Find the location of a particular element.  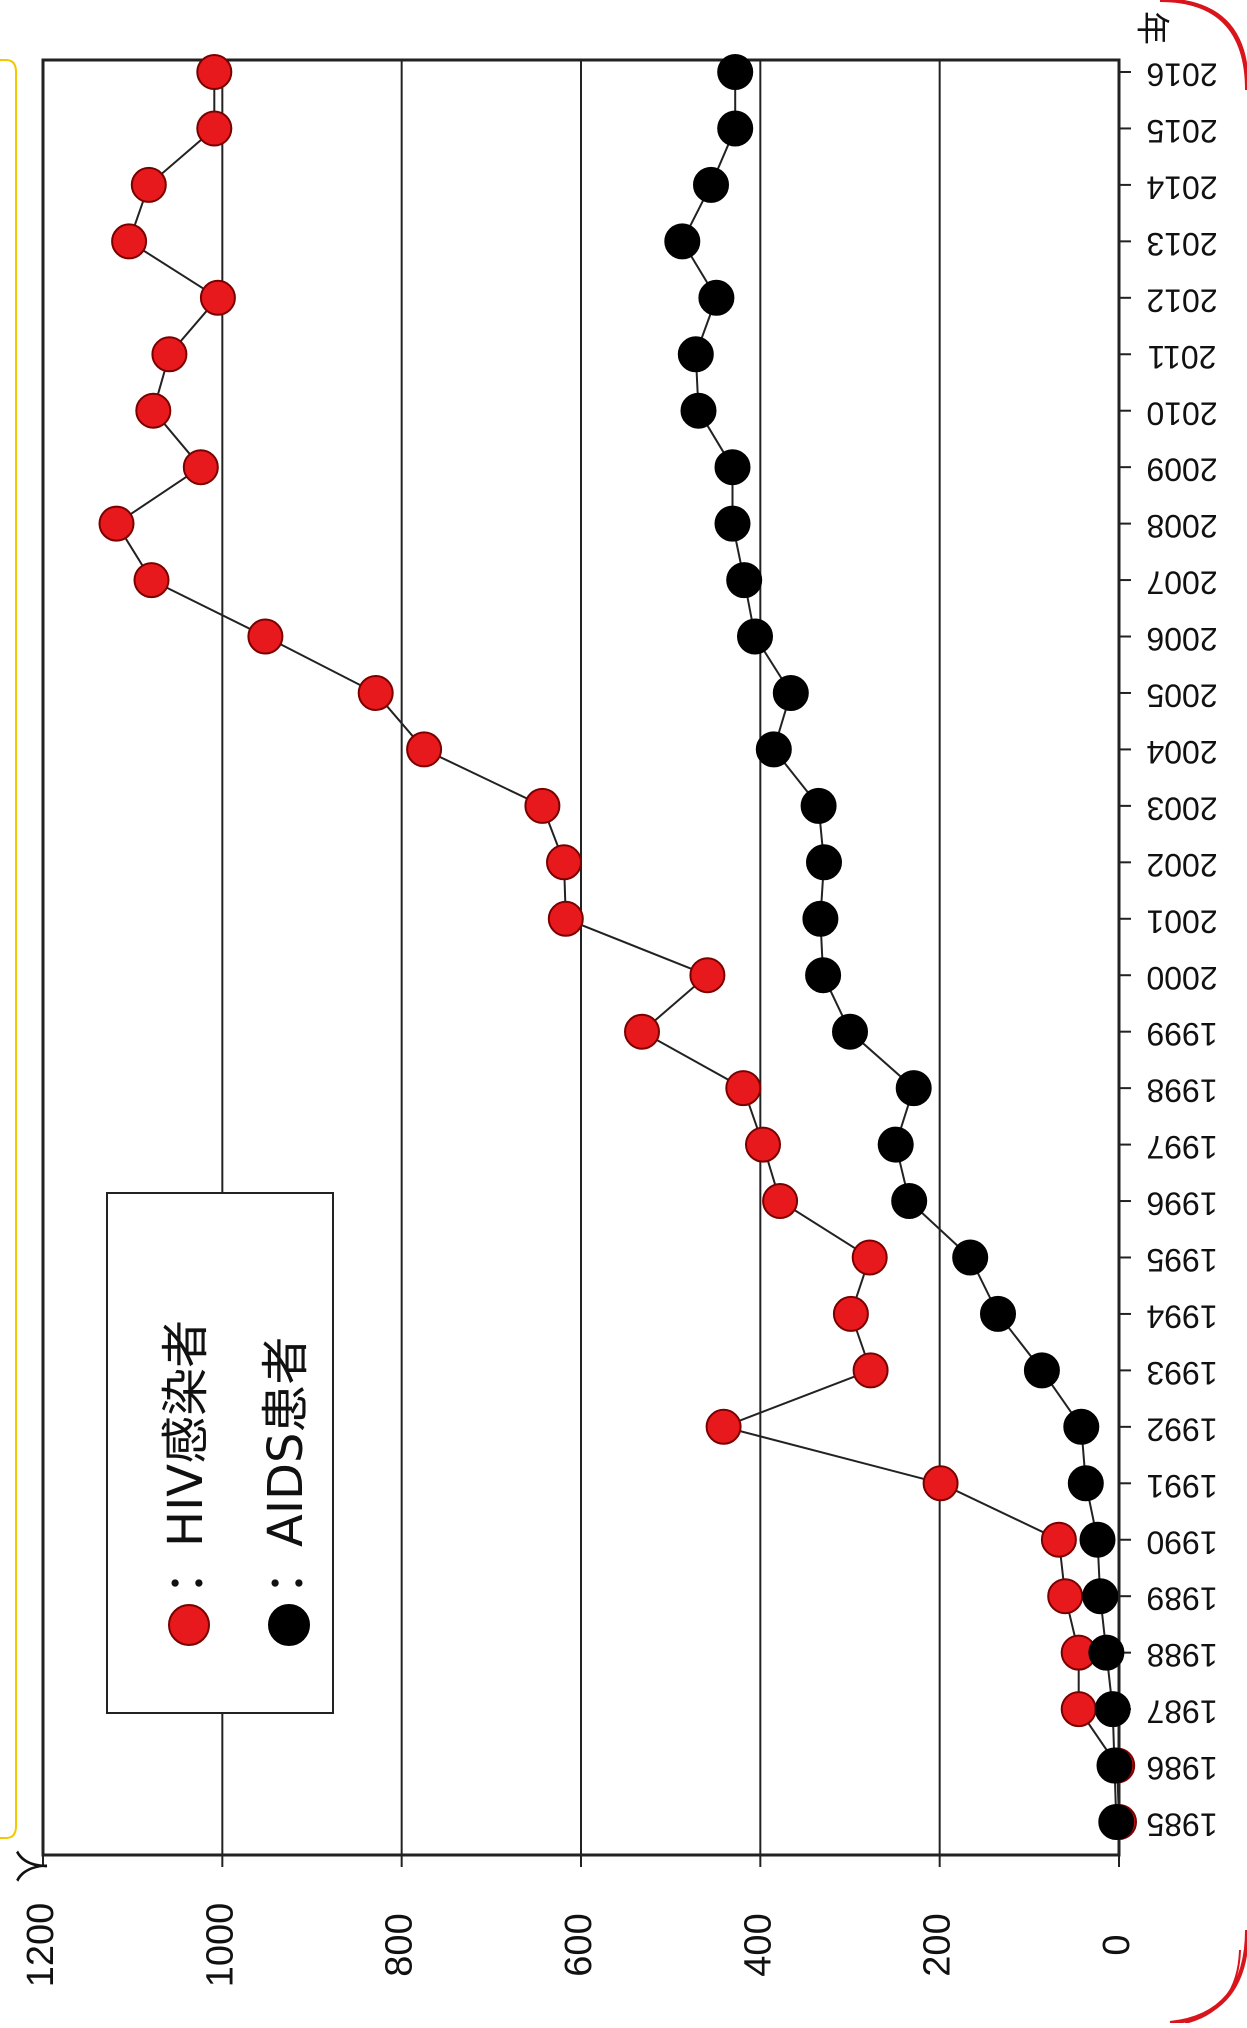

x-tick-label: 1992 is located at coordinates (1181, 1429).